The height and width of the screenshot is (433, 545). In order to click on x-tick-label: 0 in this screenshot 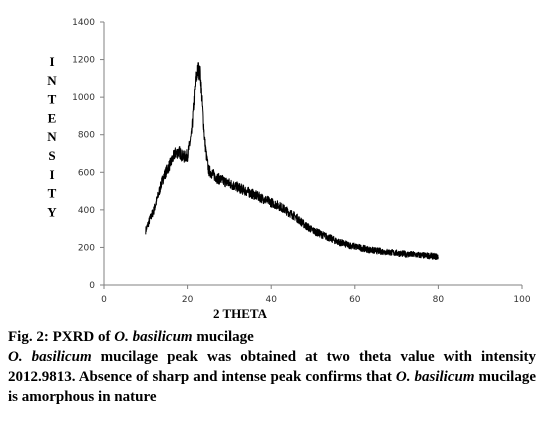, I will do `click(104, 300)`.